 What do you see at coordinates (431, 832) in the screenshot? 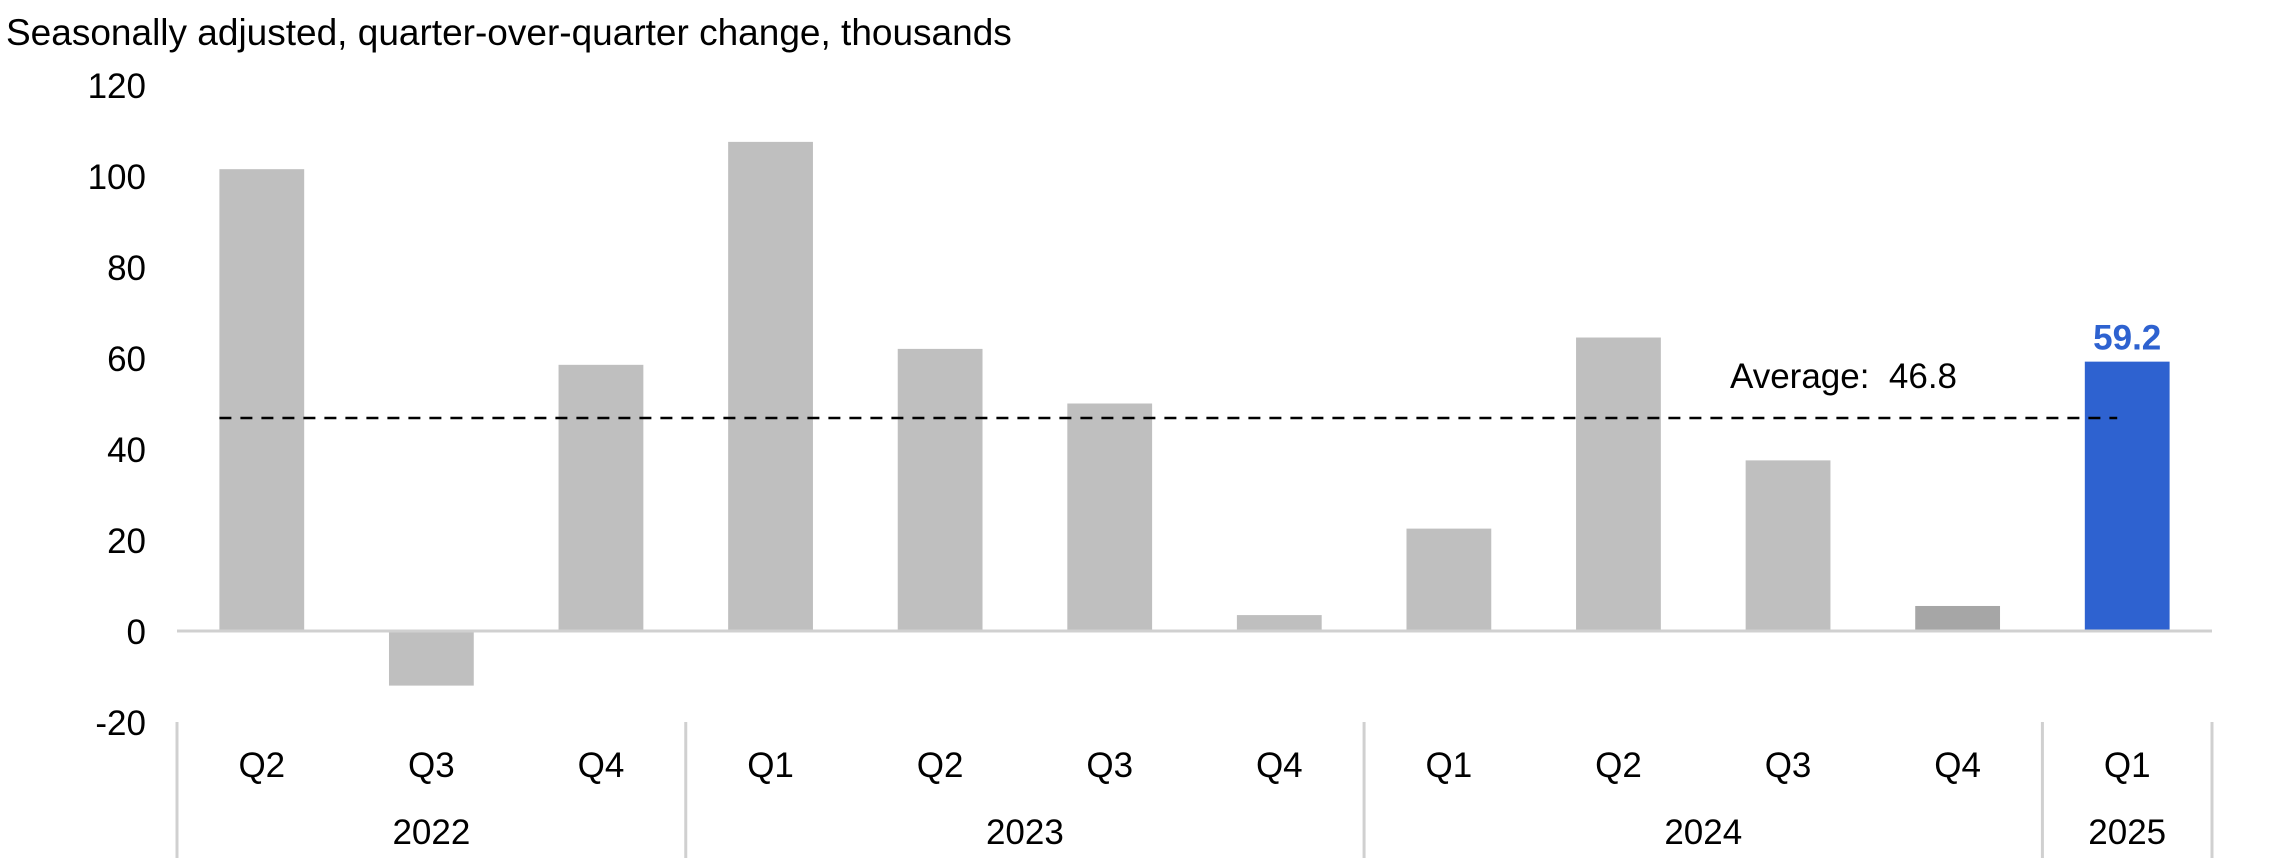
I see `year-label: 2022` at bounding box center [431, 832].